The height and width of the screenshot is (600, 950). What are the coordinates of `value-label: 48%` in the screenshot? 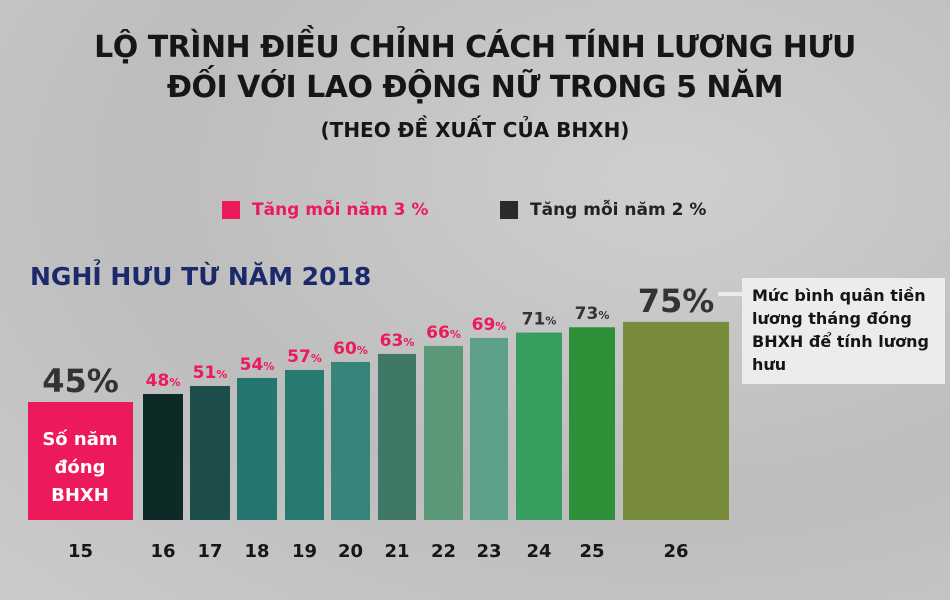 It's located at (163, 381).